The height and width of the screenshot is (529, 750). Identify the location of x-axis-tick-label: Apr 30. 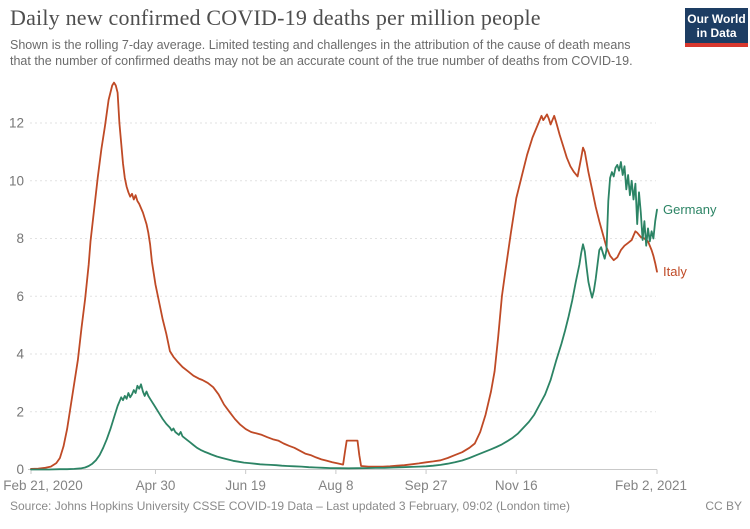
(156, 485).